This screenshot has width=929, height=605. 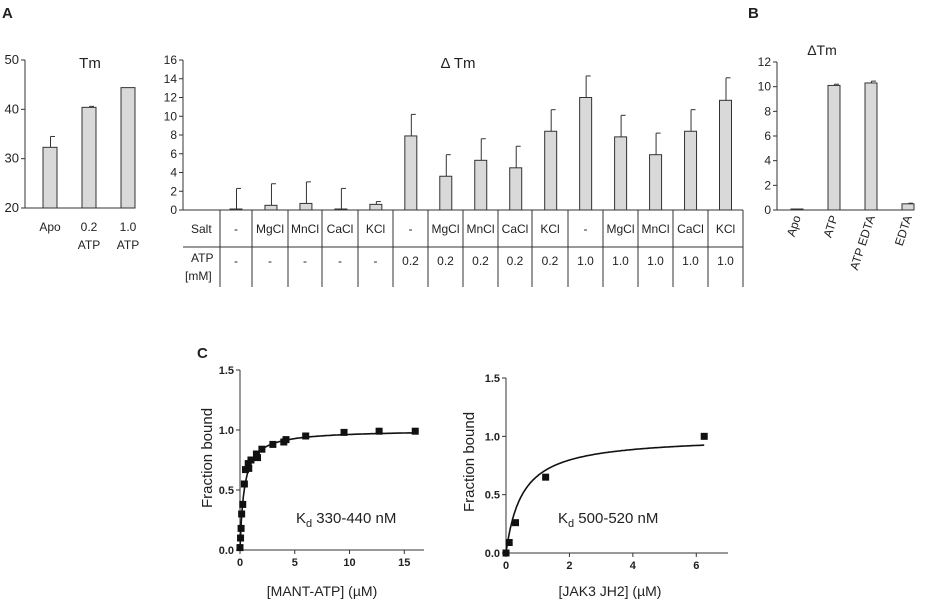 What do you see at coordinates (226, 431) in the screenshot?
I see `mant-ytick-label: 1.0` at bounding box center [226, 431].